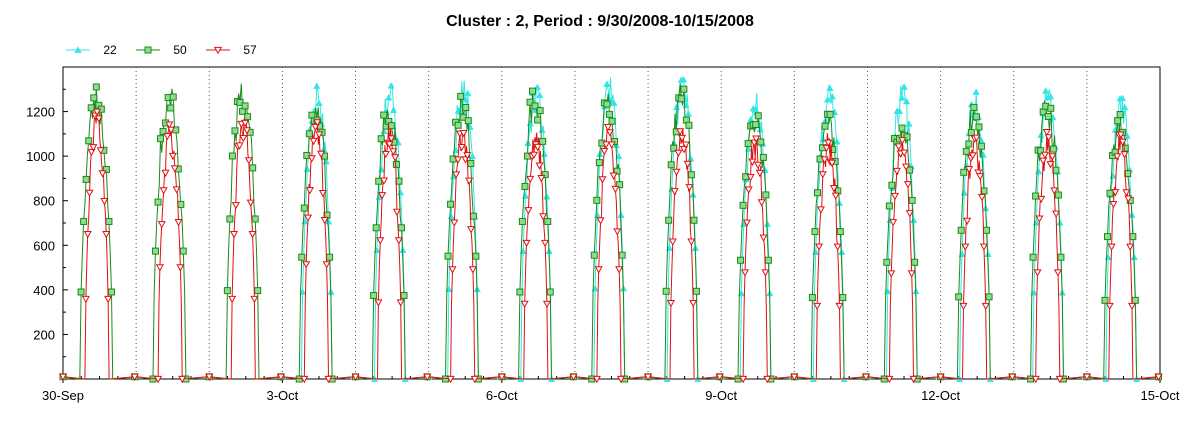  I want to click on y-tick-label: 200, so click(44, 334).